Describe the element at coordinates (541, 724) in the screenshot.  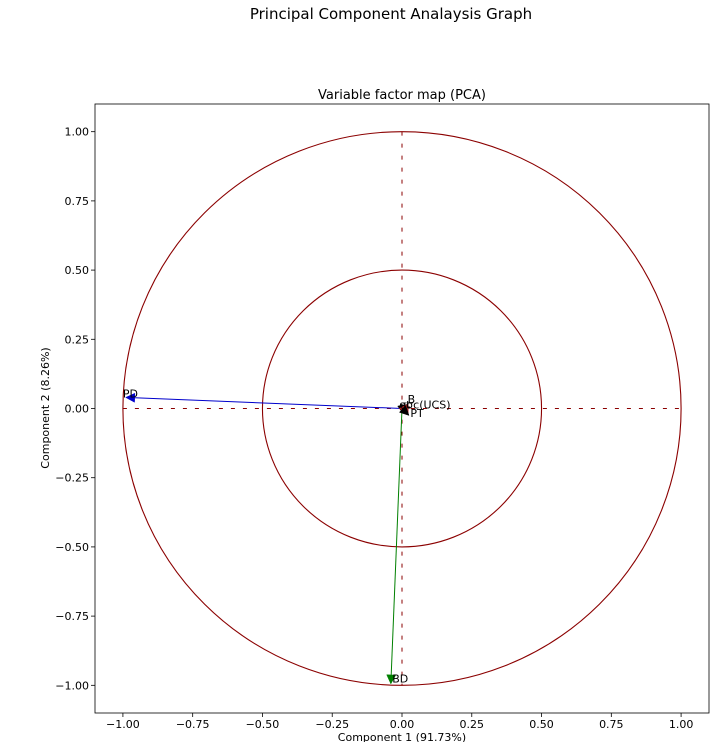
I see `x-tick-label: 0.50` at that location.